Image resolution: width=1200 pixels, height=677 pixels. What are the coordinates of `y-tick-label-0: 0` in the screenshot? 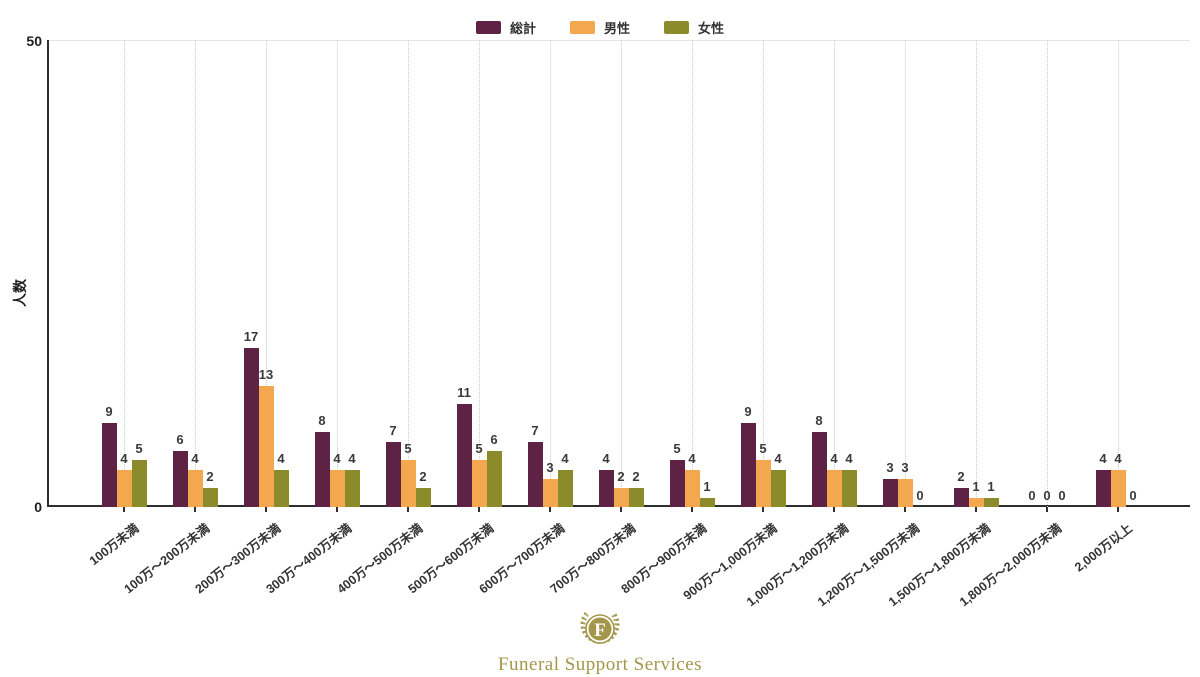 It's located at (38, 507).